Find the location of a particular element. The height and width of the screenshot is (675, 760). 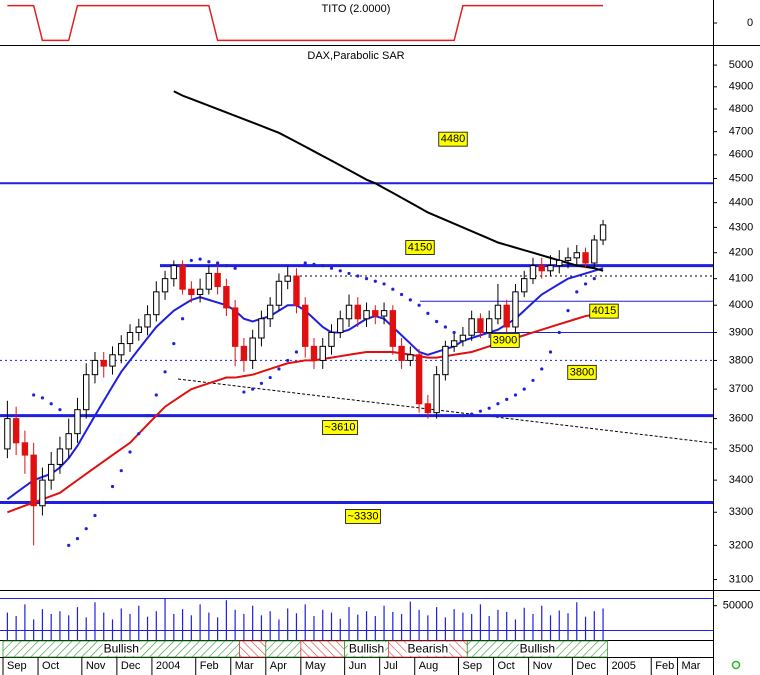

tito-tick-label: 0 is located at coordinates (750, 23).